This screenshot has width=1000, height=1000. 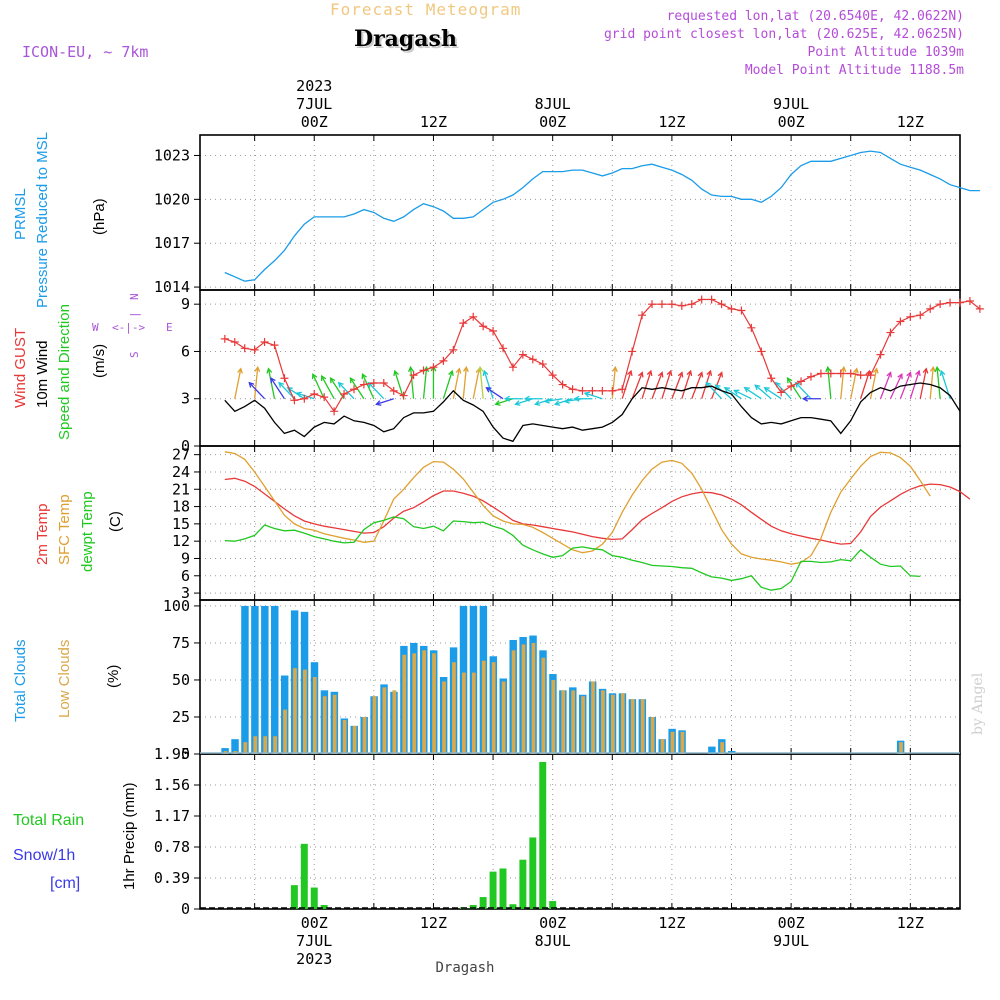 I want to click on time-label-bottom: 7JUL, so click(x=314, y=941).